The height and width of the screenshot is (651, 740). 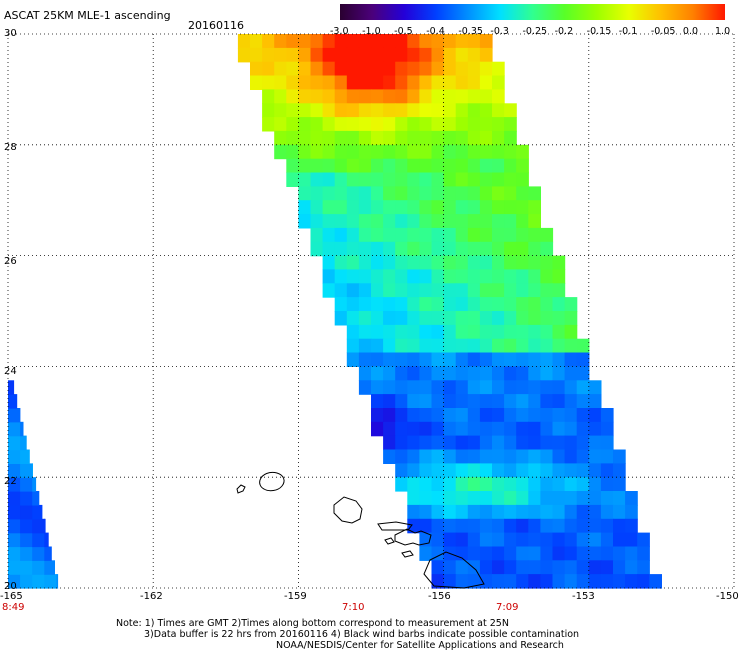 What do you see at coordinates (507, 607) in the screenshot?
I see `time-label-right: 7:09` at bounding box center [507, 607].